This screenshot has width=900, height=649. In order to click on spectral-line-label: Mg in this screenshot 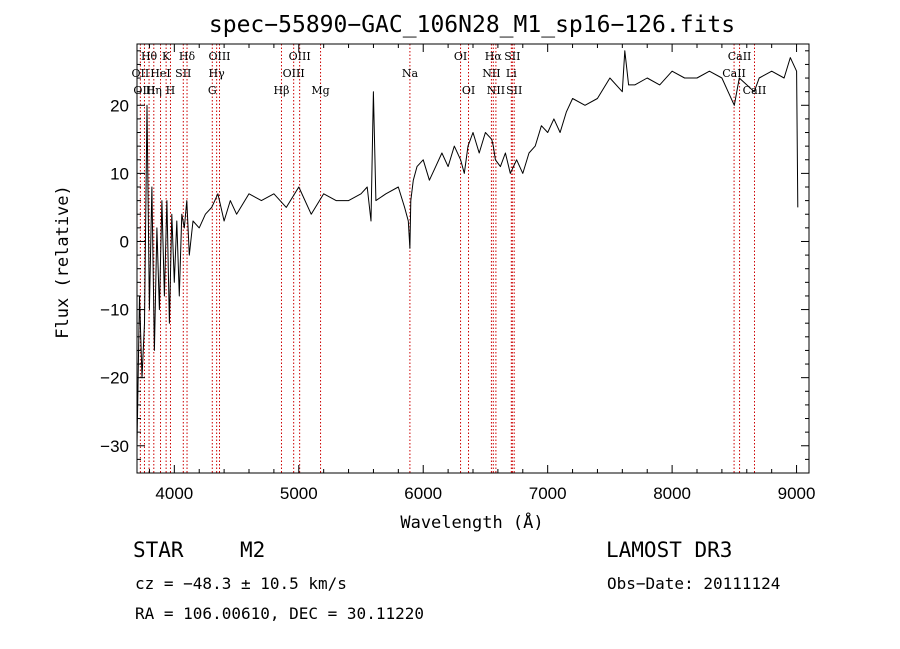, I will do `click(320, 90)`.